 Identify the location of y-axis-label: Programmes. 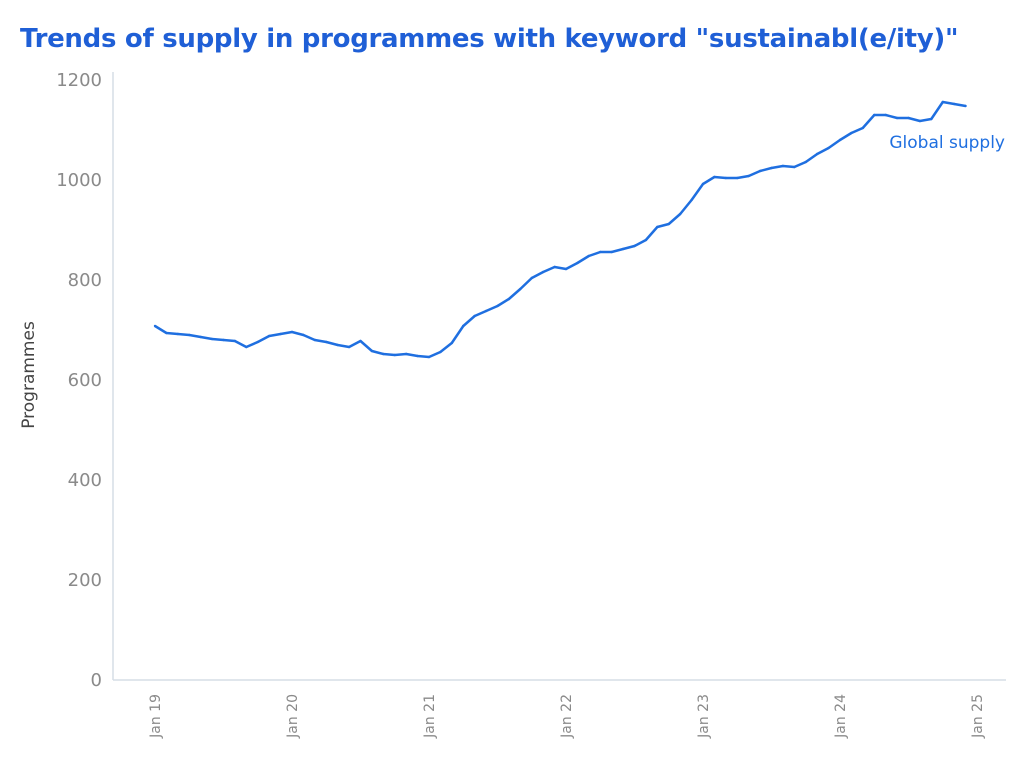
(29, 375).